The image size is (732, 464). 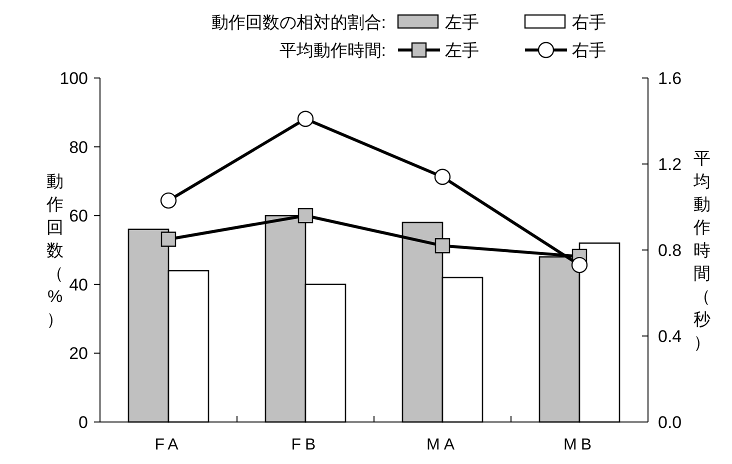 I want to click on y2-tick-label: 0.8, so click(x=670, y=250).